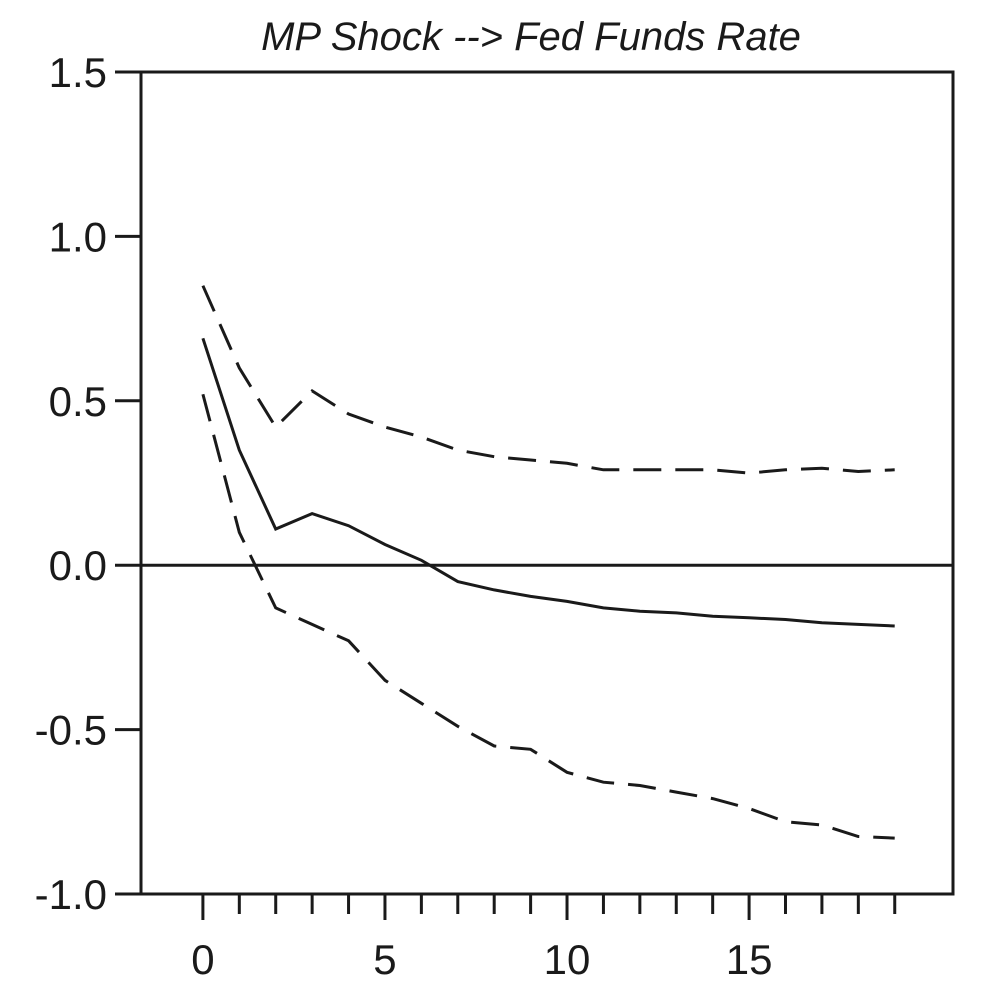 This screenshot has height=991, width=1002. Describe the element at coordinates (88, 483) in the screenshot. I see `y-axis: -1.0 -0.5 0.0 0.5 1.0 1.5` at that location.